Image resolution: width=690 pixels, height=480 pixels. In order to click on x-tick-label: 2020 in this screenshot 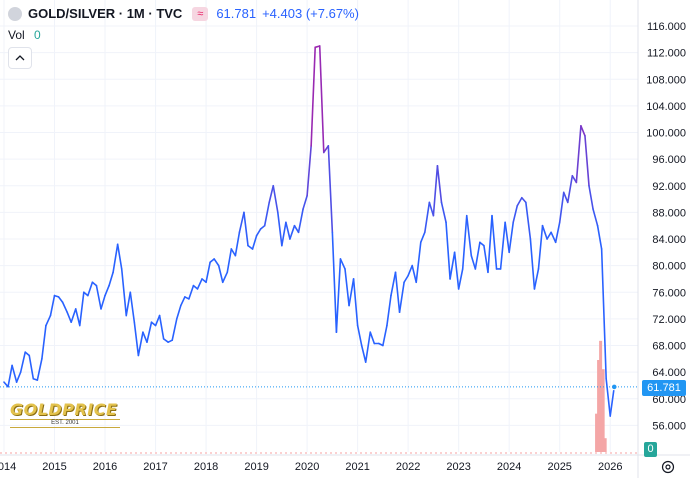, I will do `click(307, 467)`.